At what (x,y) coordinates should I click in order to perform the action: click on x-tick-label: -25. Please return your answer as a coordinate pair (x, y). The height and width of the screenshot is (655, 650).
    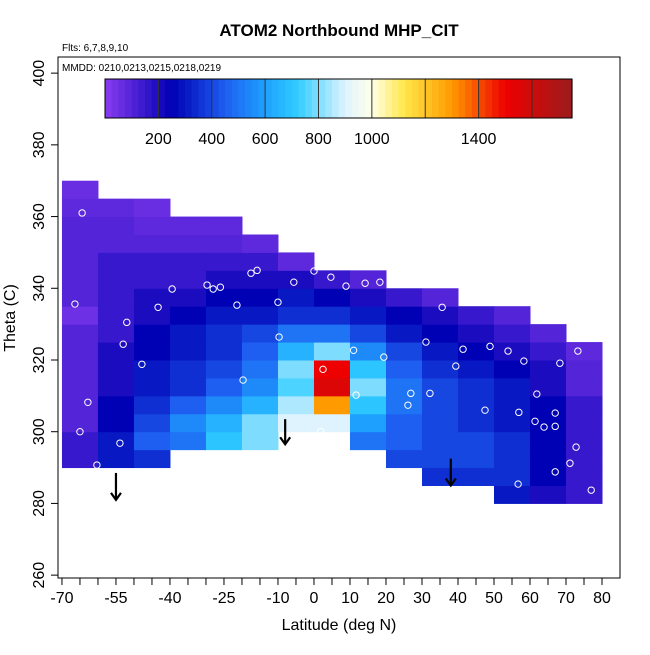
    Looking at the image, I should click on (223, 598).